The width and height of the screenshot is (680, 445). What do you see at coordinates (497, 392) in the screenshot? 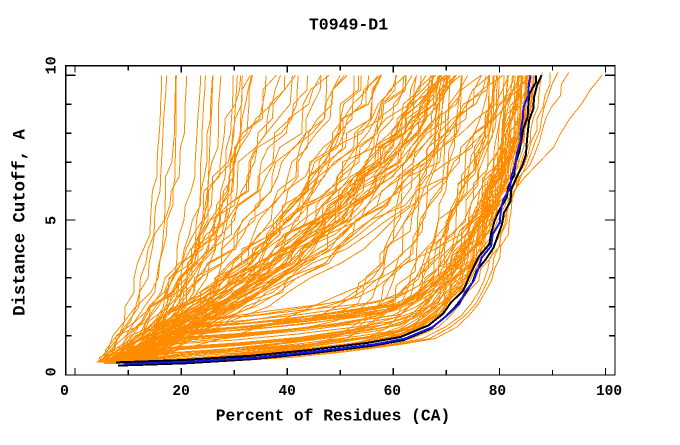
I see `svg-text: 80` at bounding box center [497, 392].